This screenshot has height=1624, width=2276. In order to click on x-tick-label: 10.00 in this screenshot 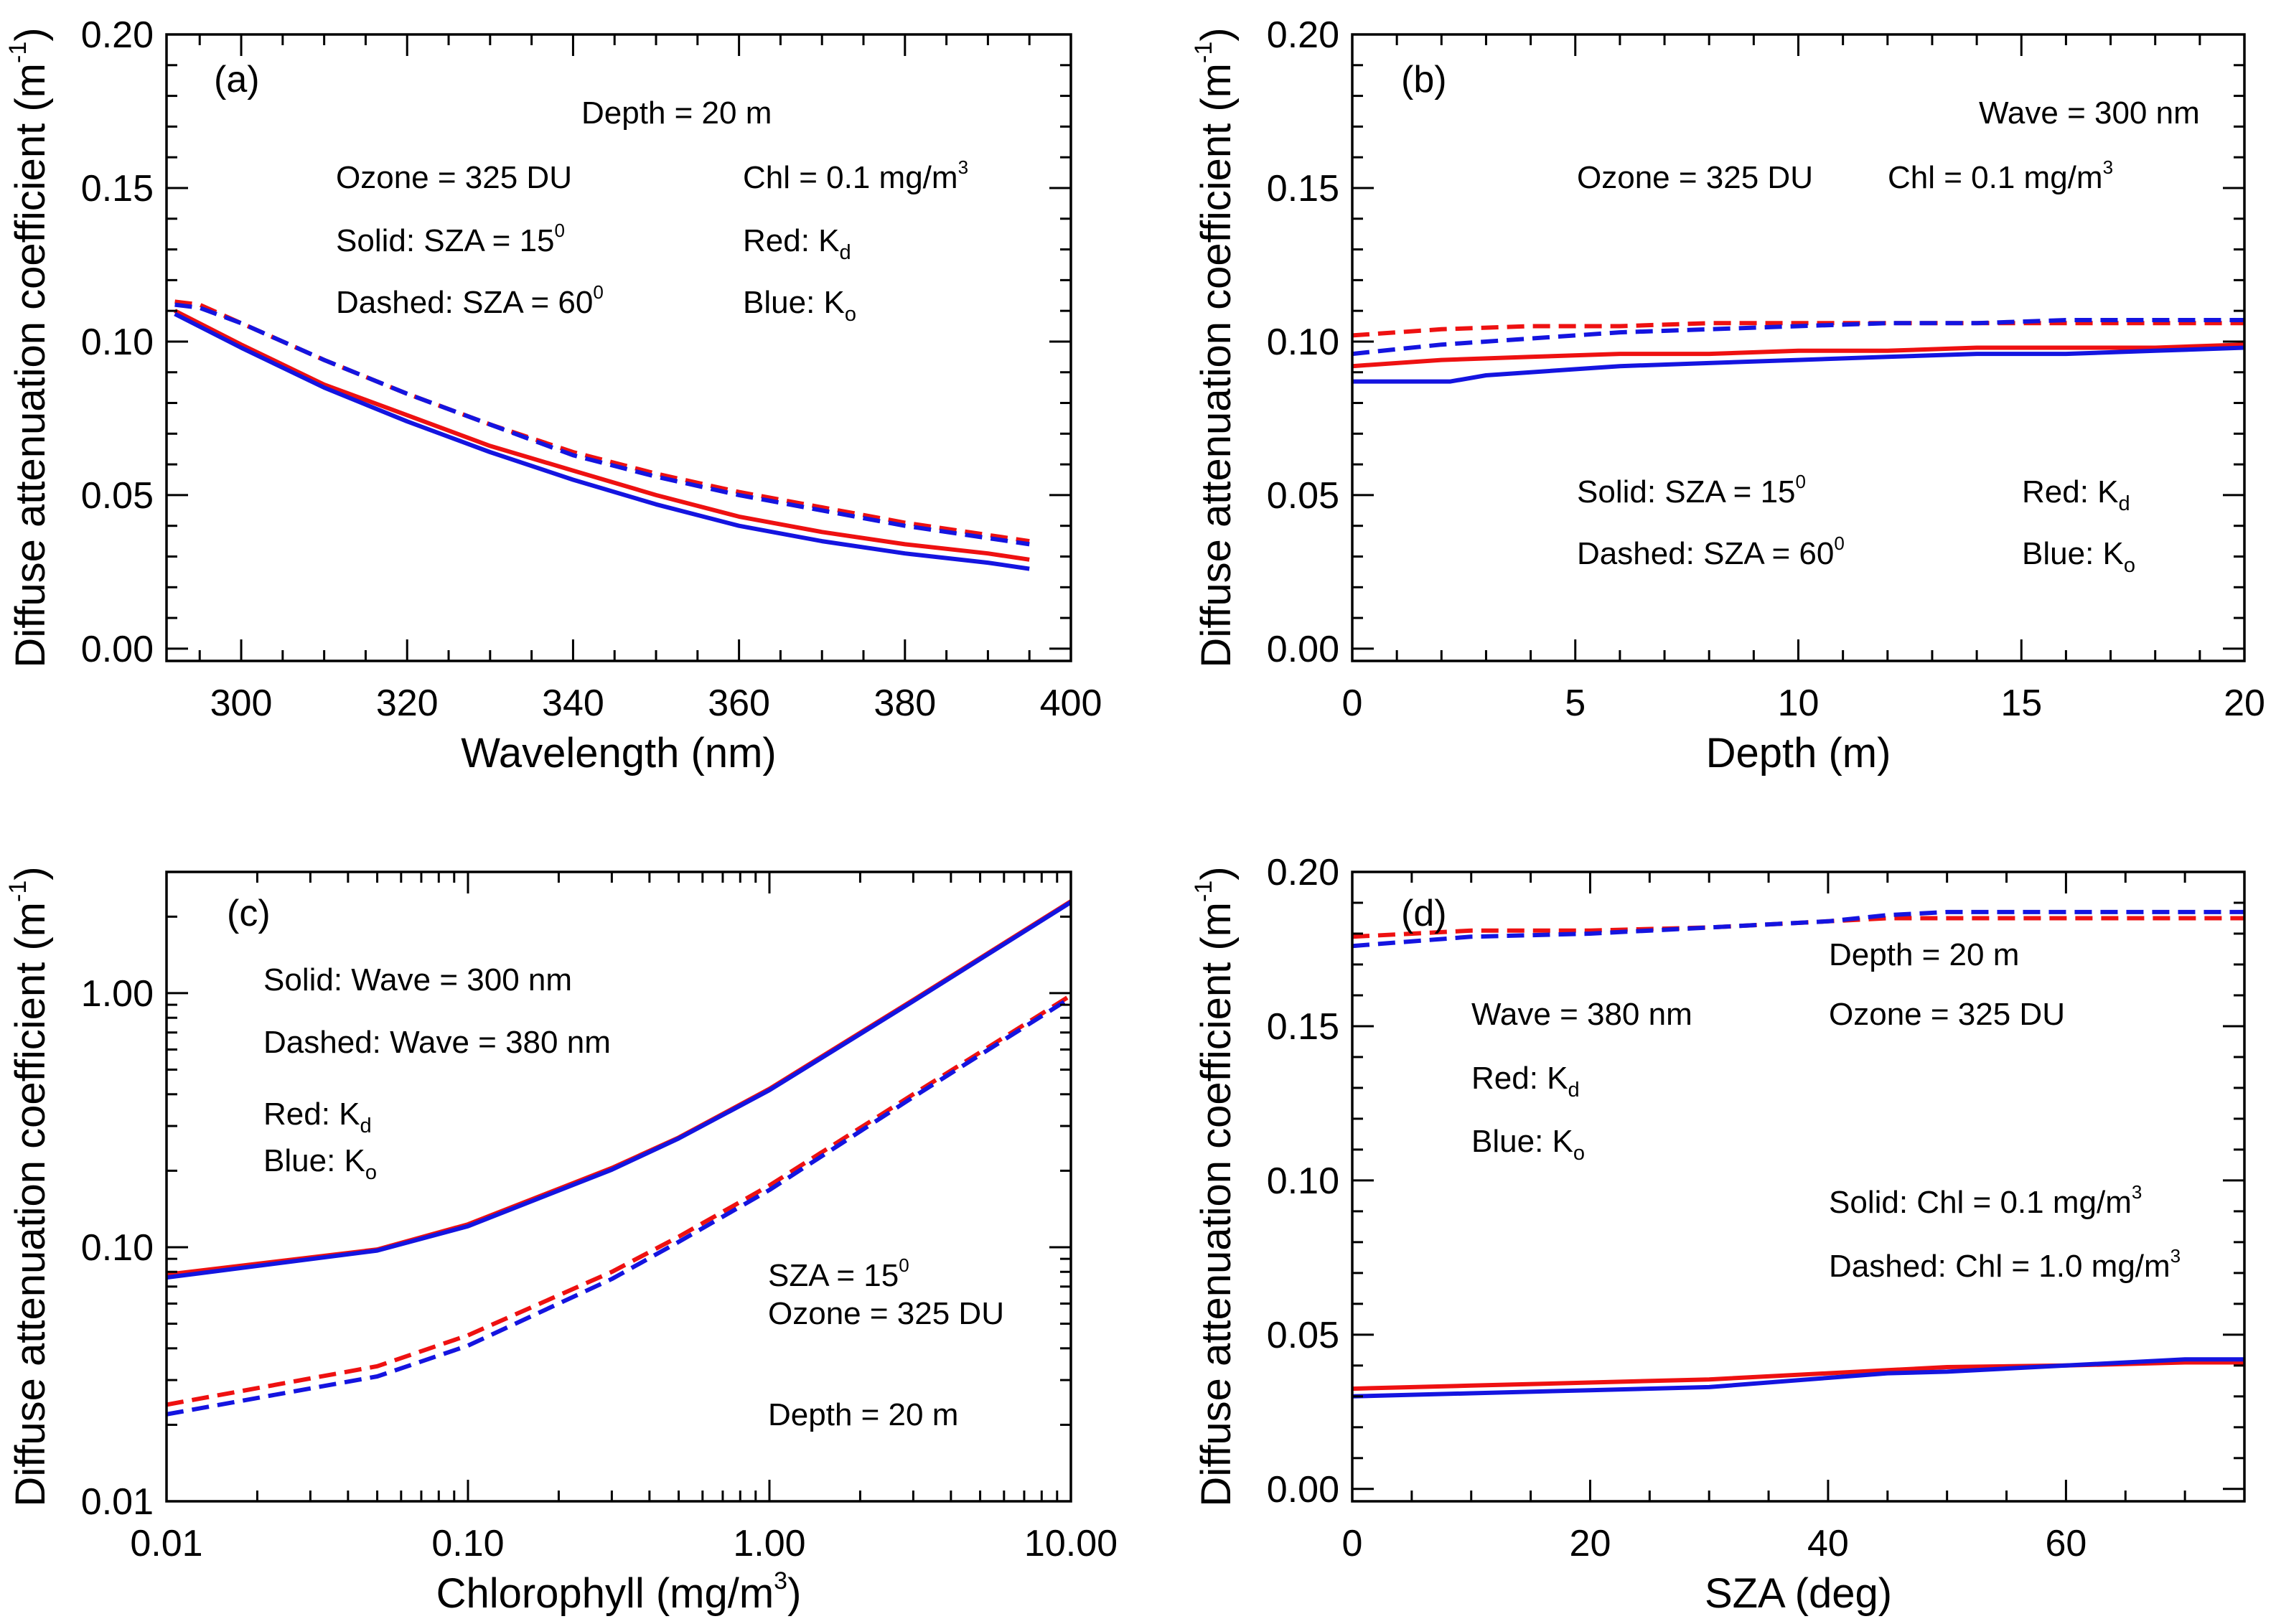, I will do `click(1071, 1543)`.